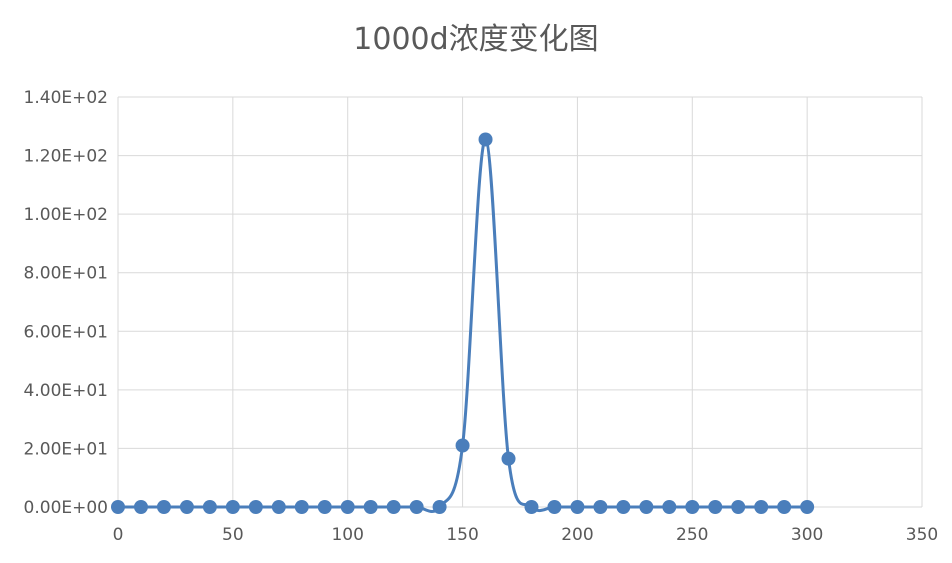 Image resolution: width=952 pixels, height=563 pixels. What do you see at coordinates (922, 535) in the screenshot?
I see `x-tick-label: 350` at bounding box center [922, 535].